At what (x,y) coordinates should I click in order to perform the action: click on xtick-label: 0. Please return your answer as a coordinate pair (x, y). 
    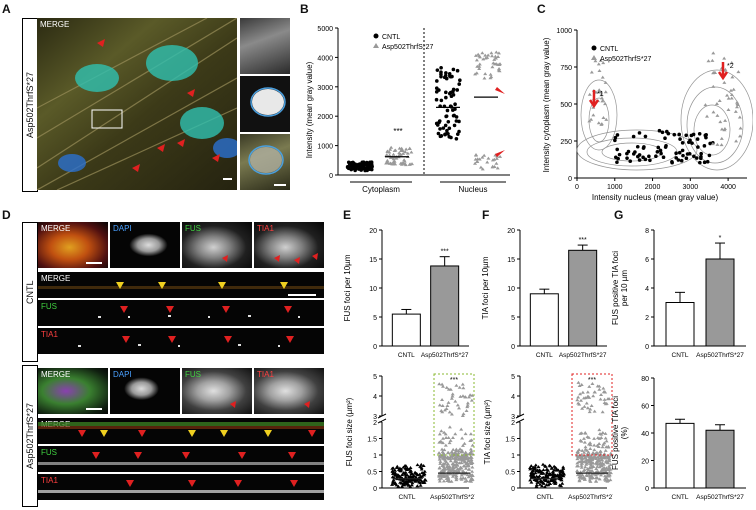
    Looking at the image, I should click on (577, 187).